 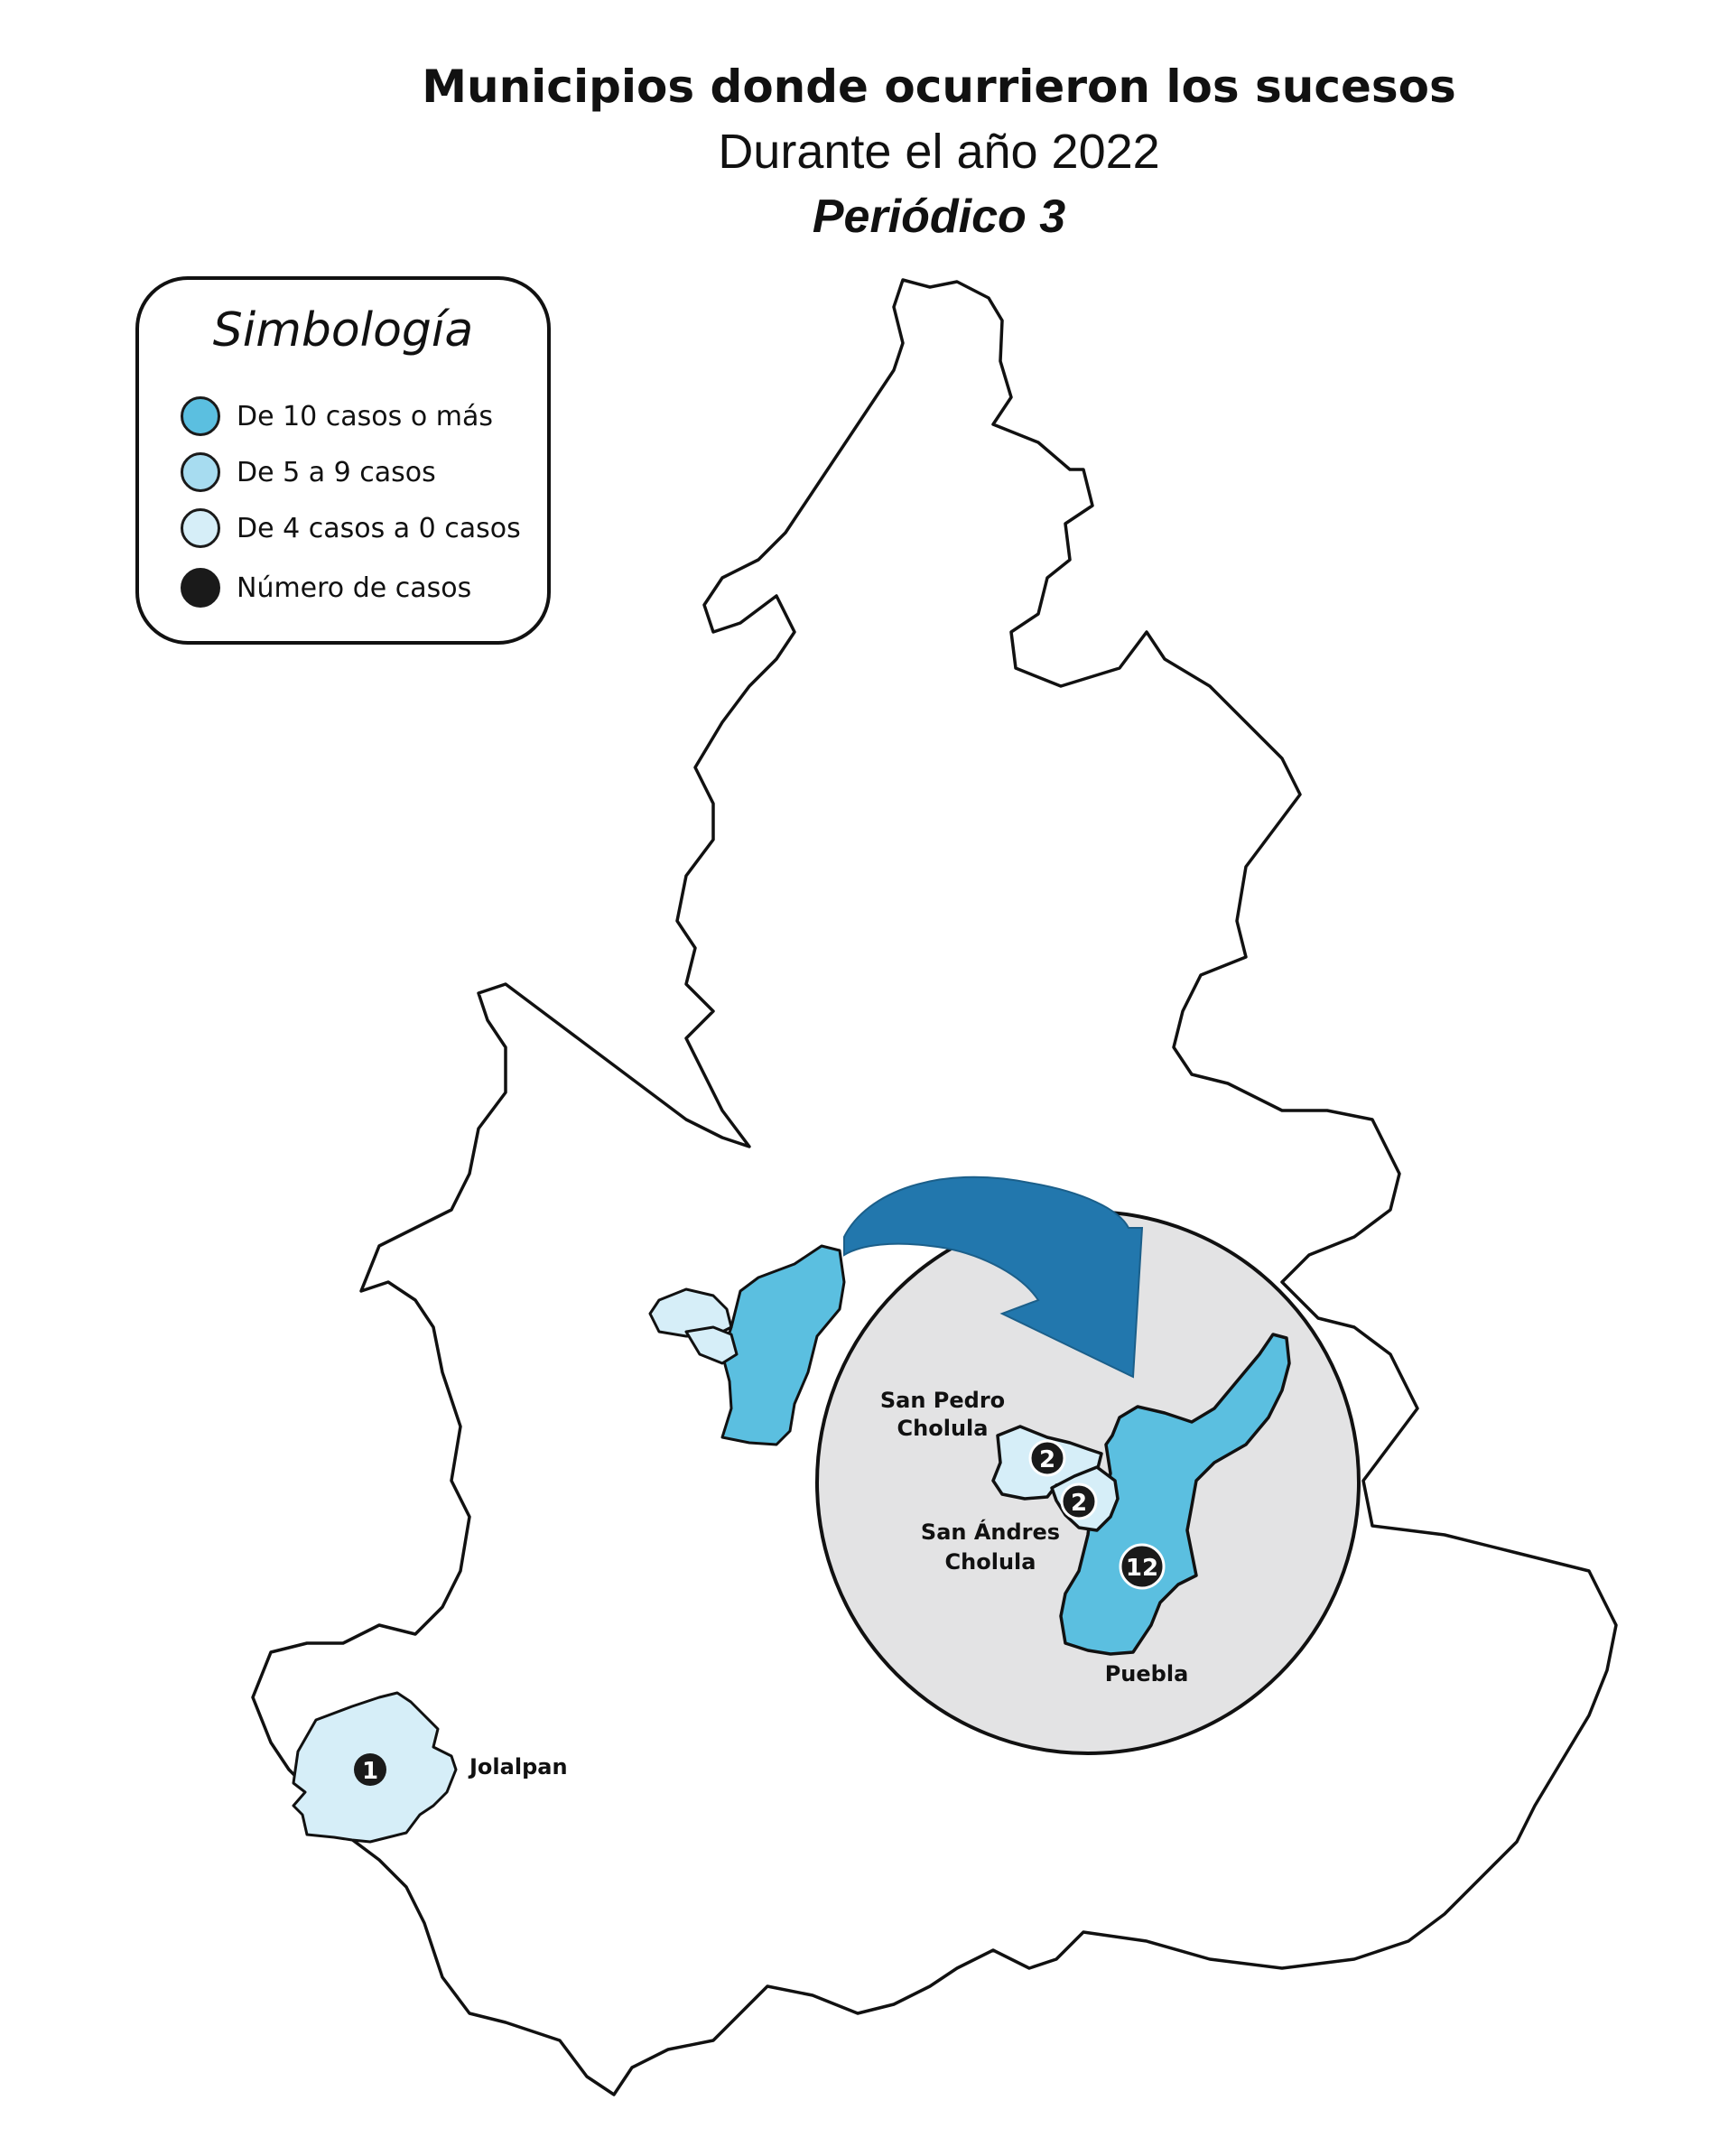 I want to click on map-source: Periódico 3, so click(x=939, y=217).